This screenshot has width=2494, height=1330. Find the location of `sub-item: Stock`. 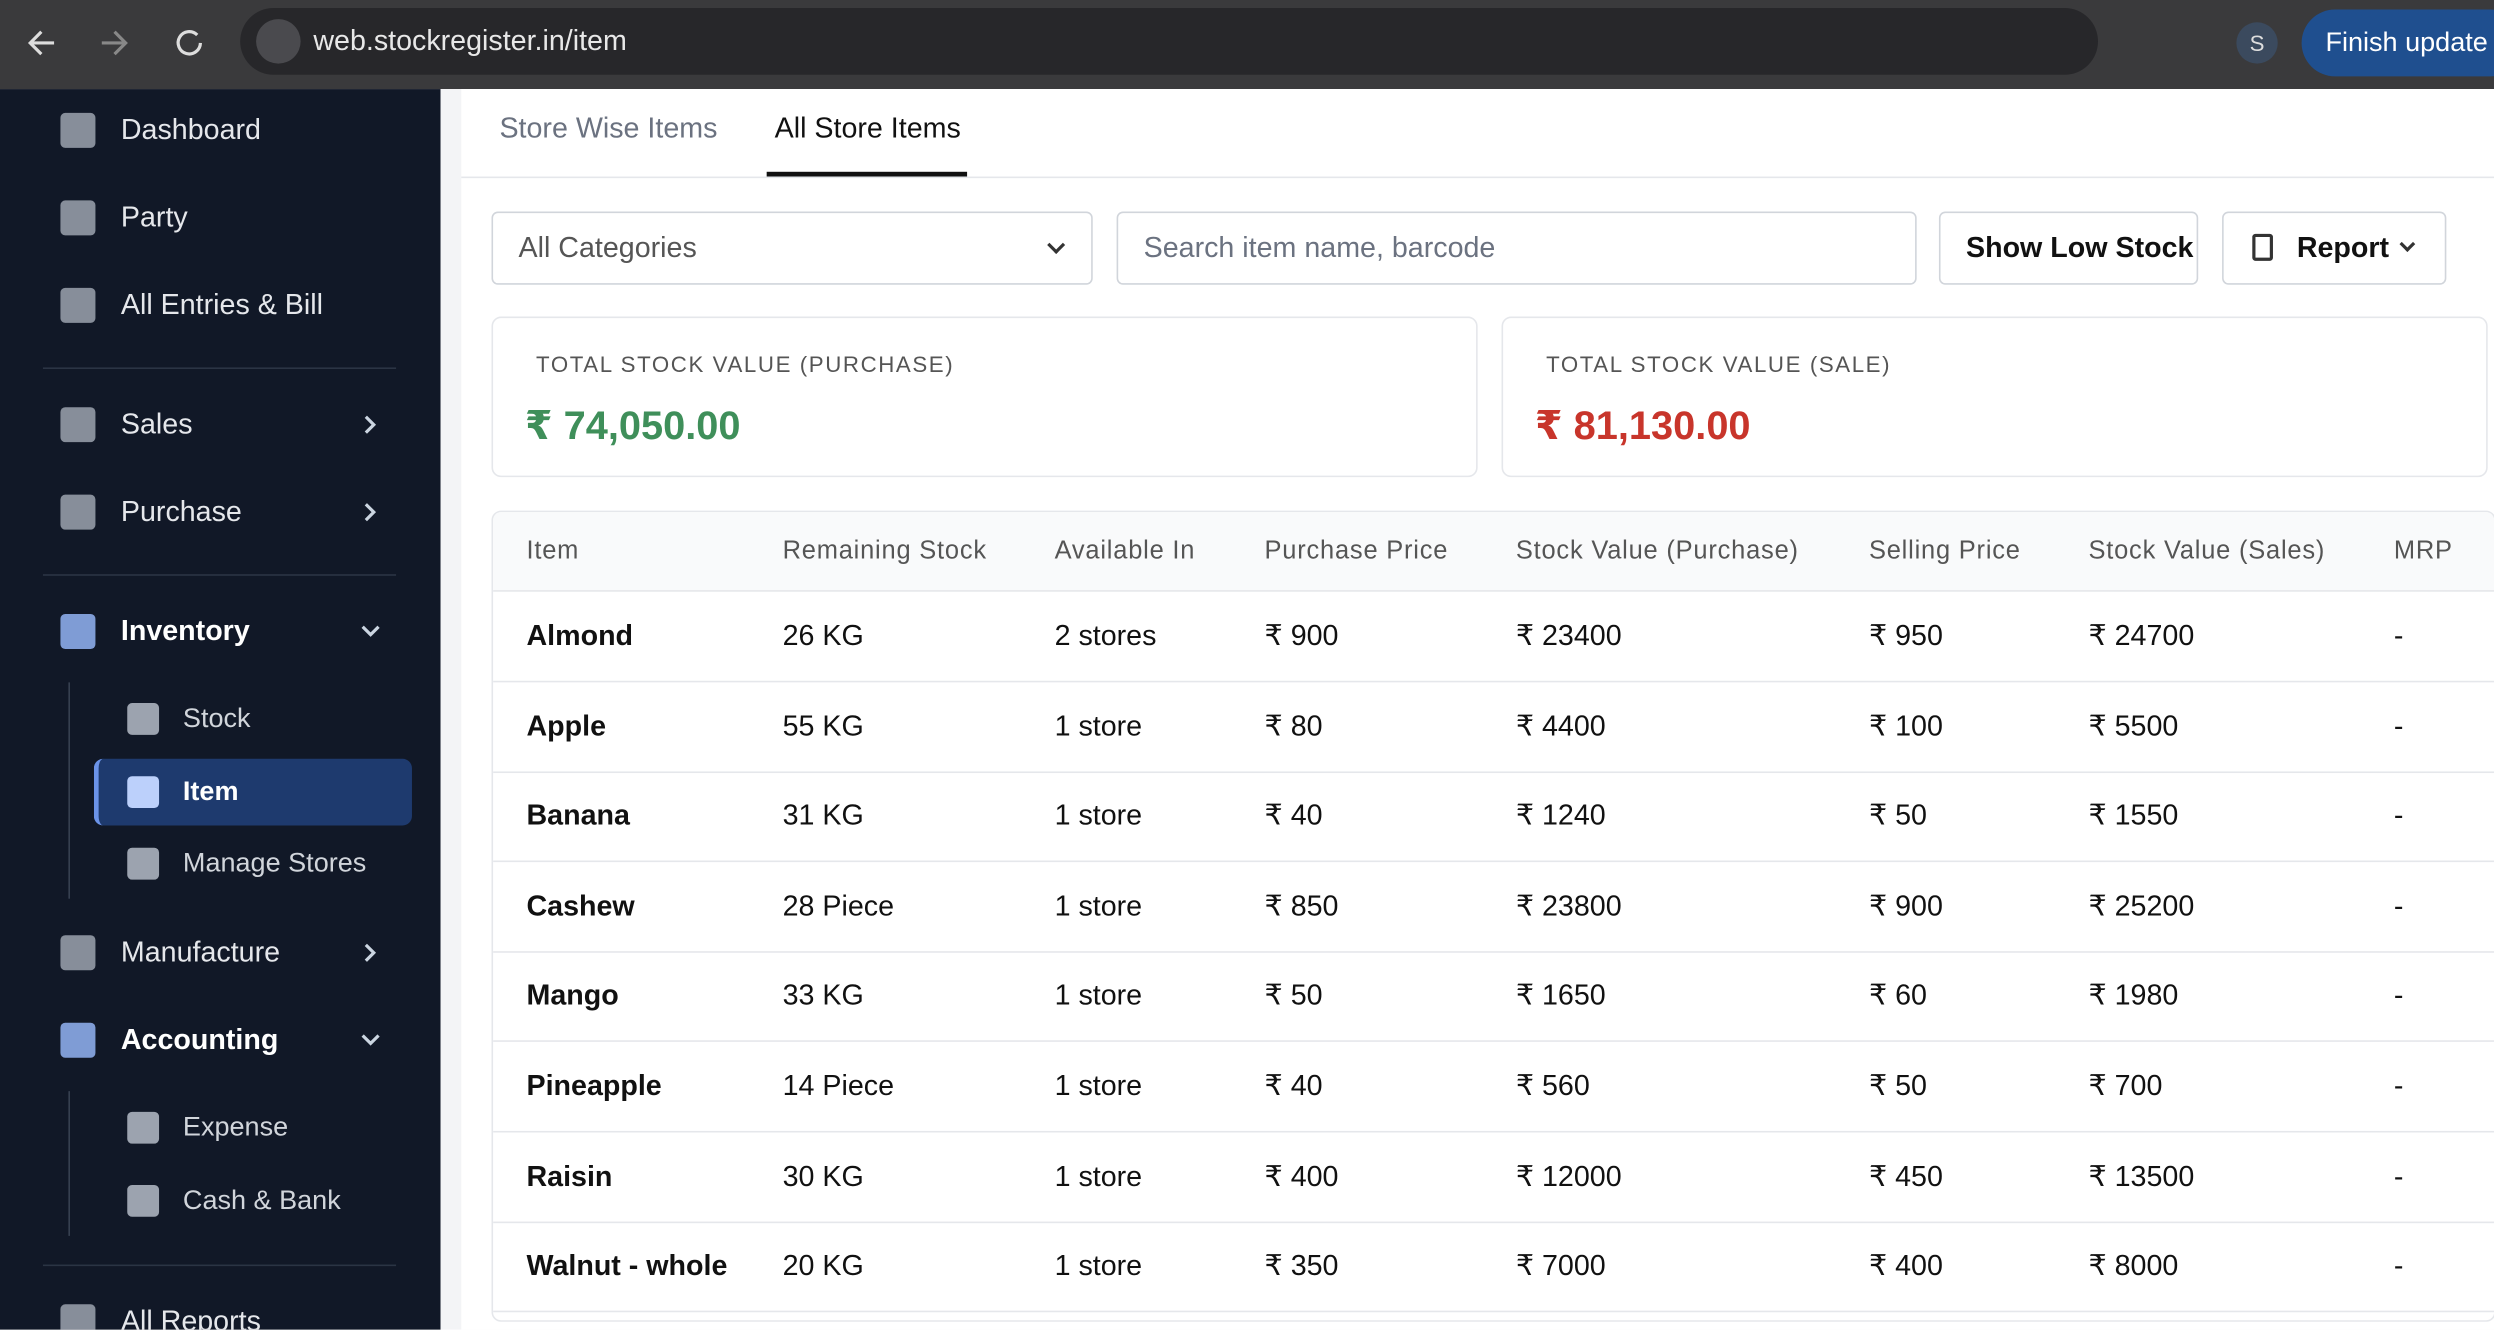

sub-item: Stock is located at coordinates (216, 718).